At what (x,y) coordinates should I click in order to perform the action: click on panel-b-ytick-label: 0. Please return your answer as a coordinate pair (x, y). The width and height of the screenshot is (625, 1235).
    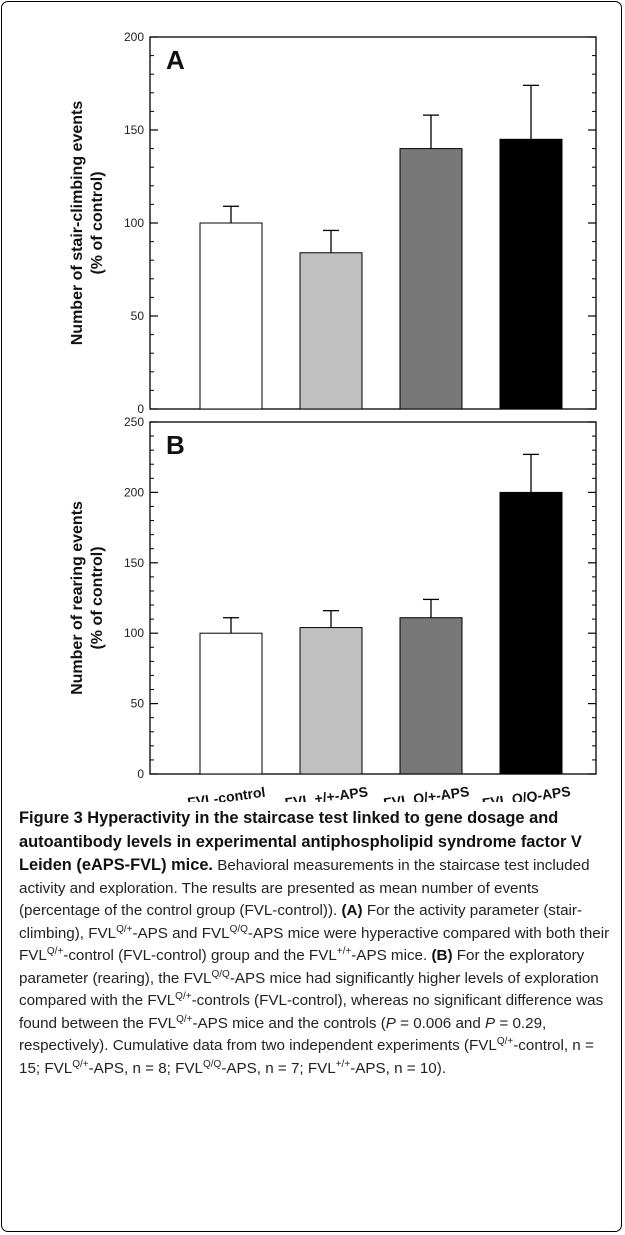
    Looking at the image, I should click on (140, 774).